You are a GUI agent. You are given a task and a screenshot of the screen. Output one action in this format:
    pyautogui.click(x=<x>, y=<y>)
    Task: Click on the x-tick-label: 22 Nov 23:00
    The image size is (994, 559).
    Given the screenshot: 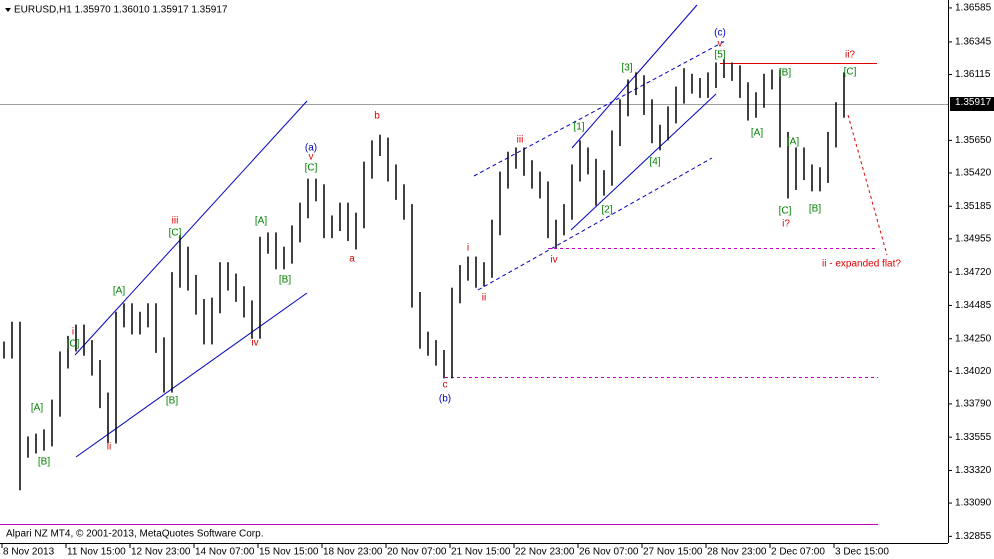 What is the action you would take?
    pyautogui.click(x=545, y=552)
    